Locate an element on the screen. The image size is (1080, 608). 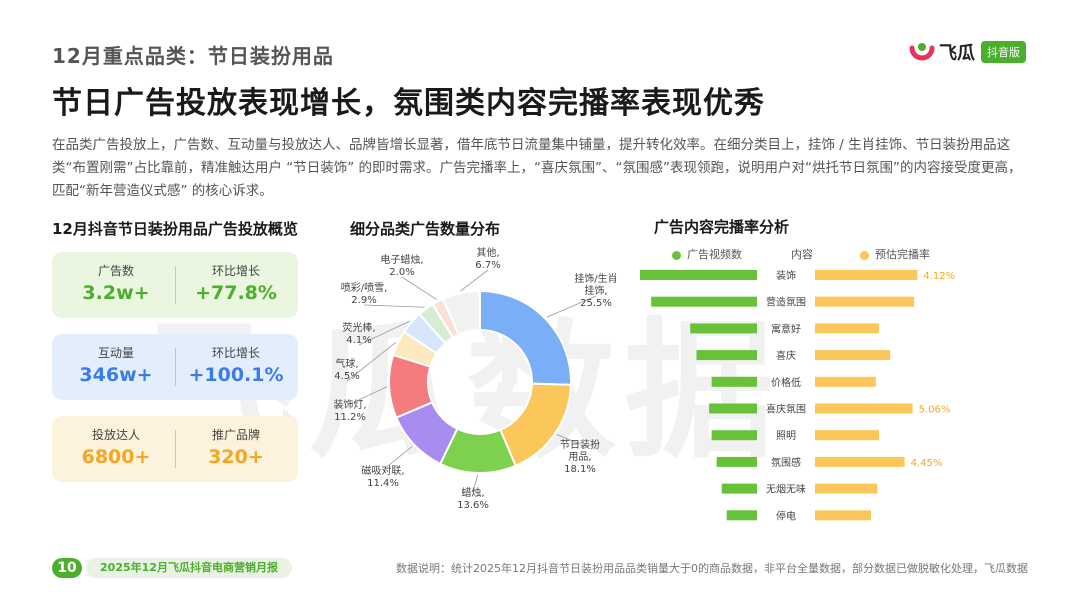
feigua-logo-icon is located at coordinates (922, 52).